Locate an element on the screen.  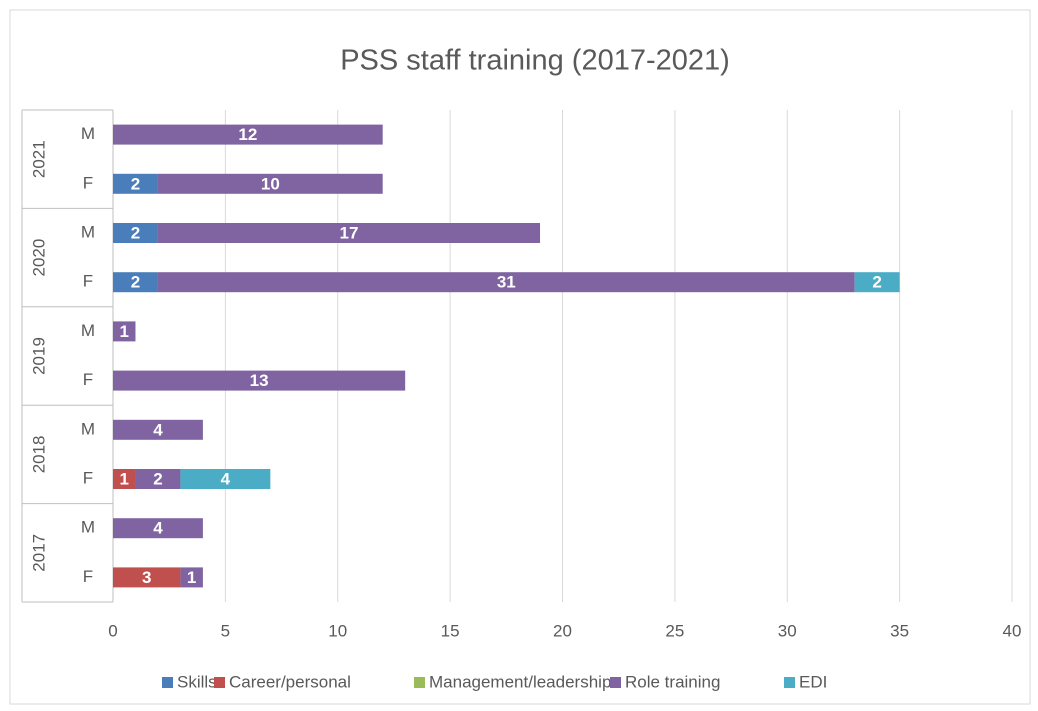
group-label: 2017 is located at coordinates (38, 553).